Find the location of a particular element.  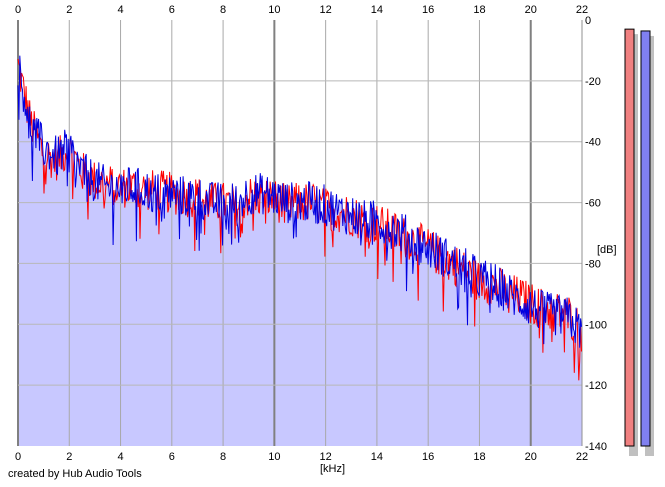

x-tick-label-top: 6 is located at coordinates (172, 10).